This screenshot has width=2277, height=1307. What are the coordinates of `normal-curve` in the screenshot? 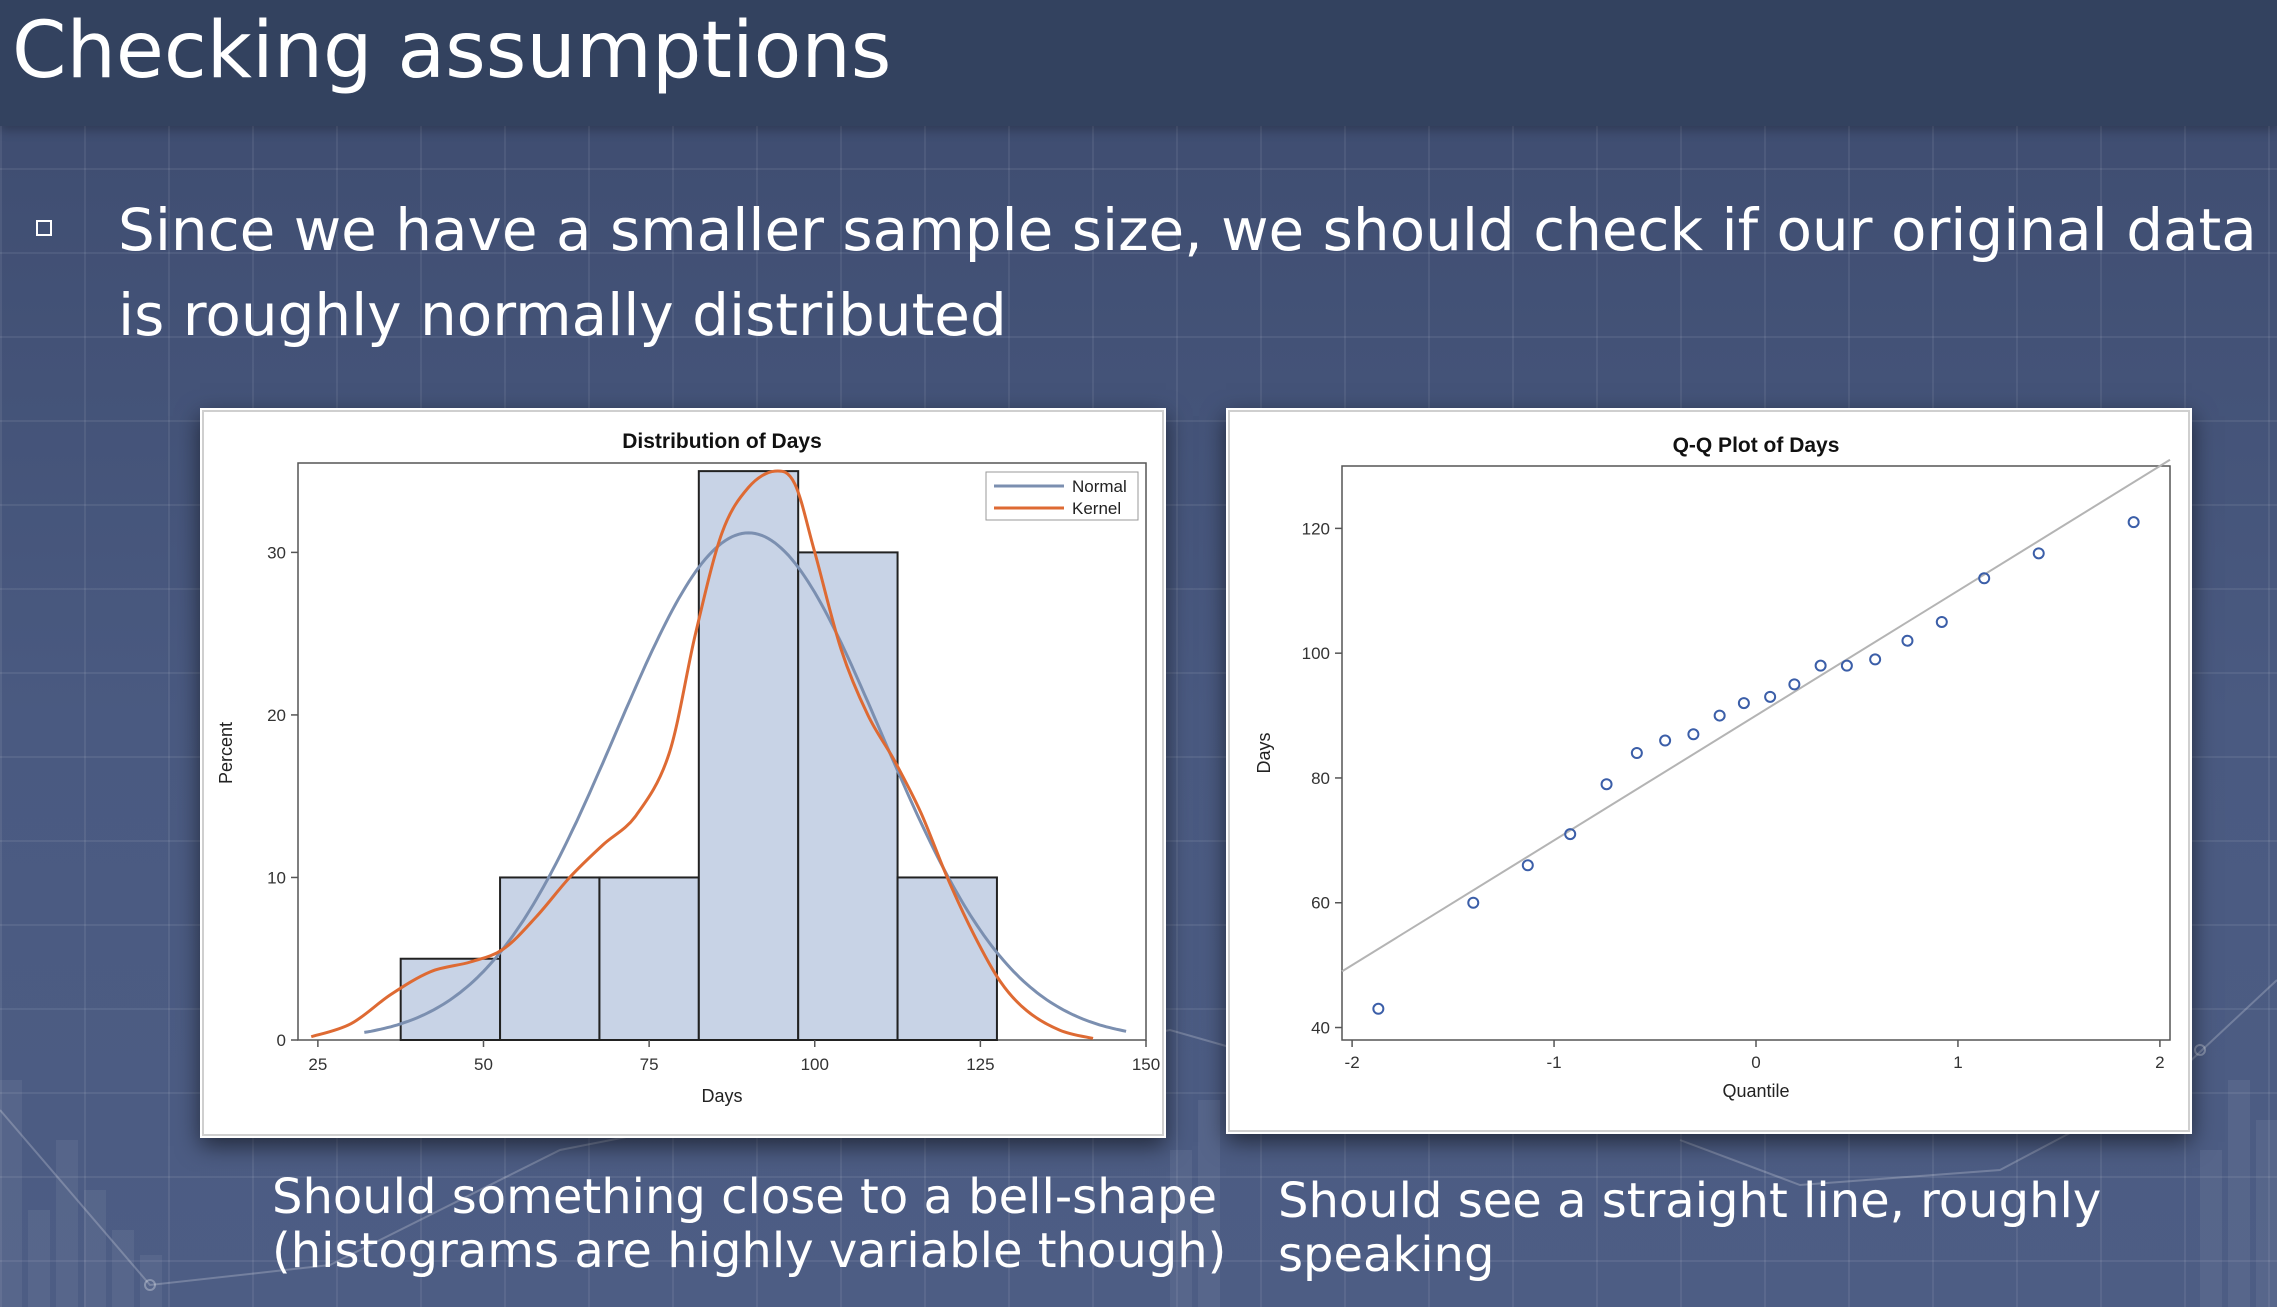 It's located at (745, 782).